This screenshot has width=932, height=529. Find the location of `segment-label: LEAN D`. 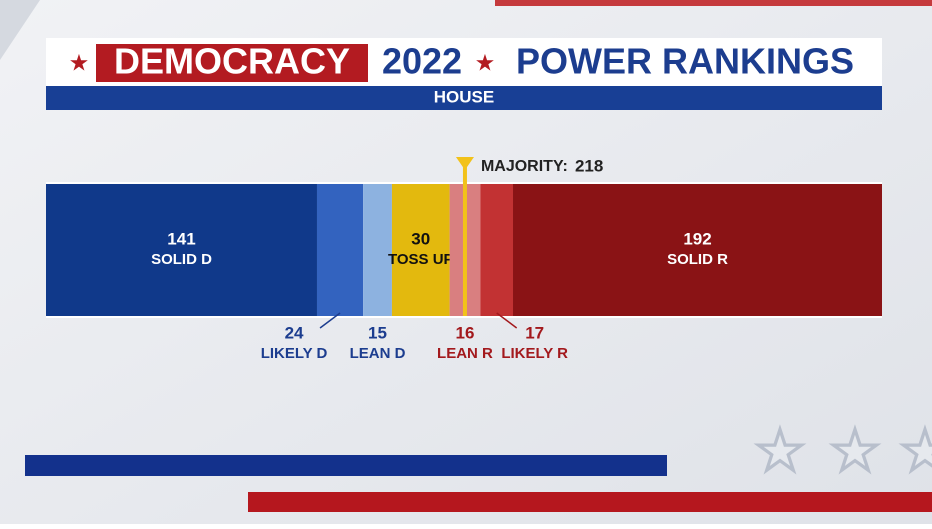

segment-label: LEAN D is located at coordinates (378, 353).